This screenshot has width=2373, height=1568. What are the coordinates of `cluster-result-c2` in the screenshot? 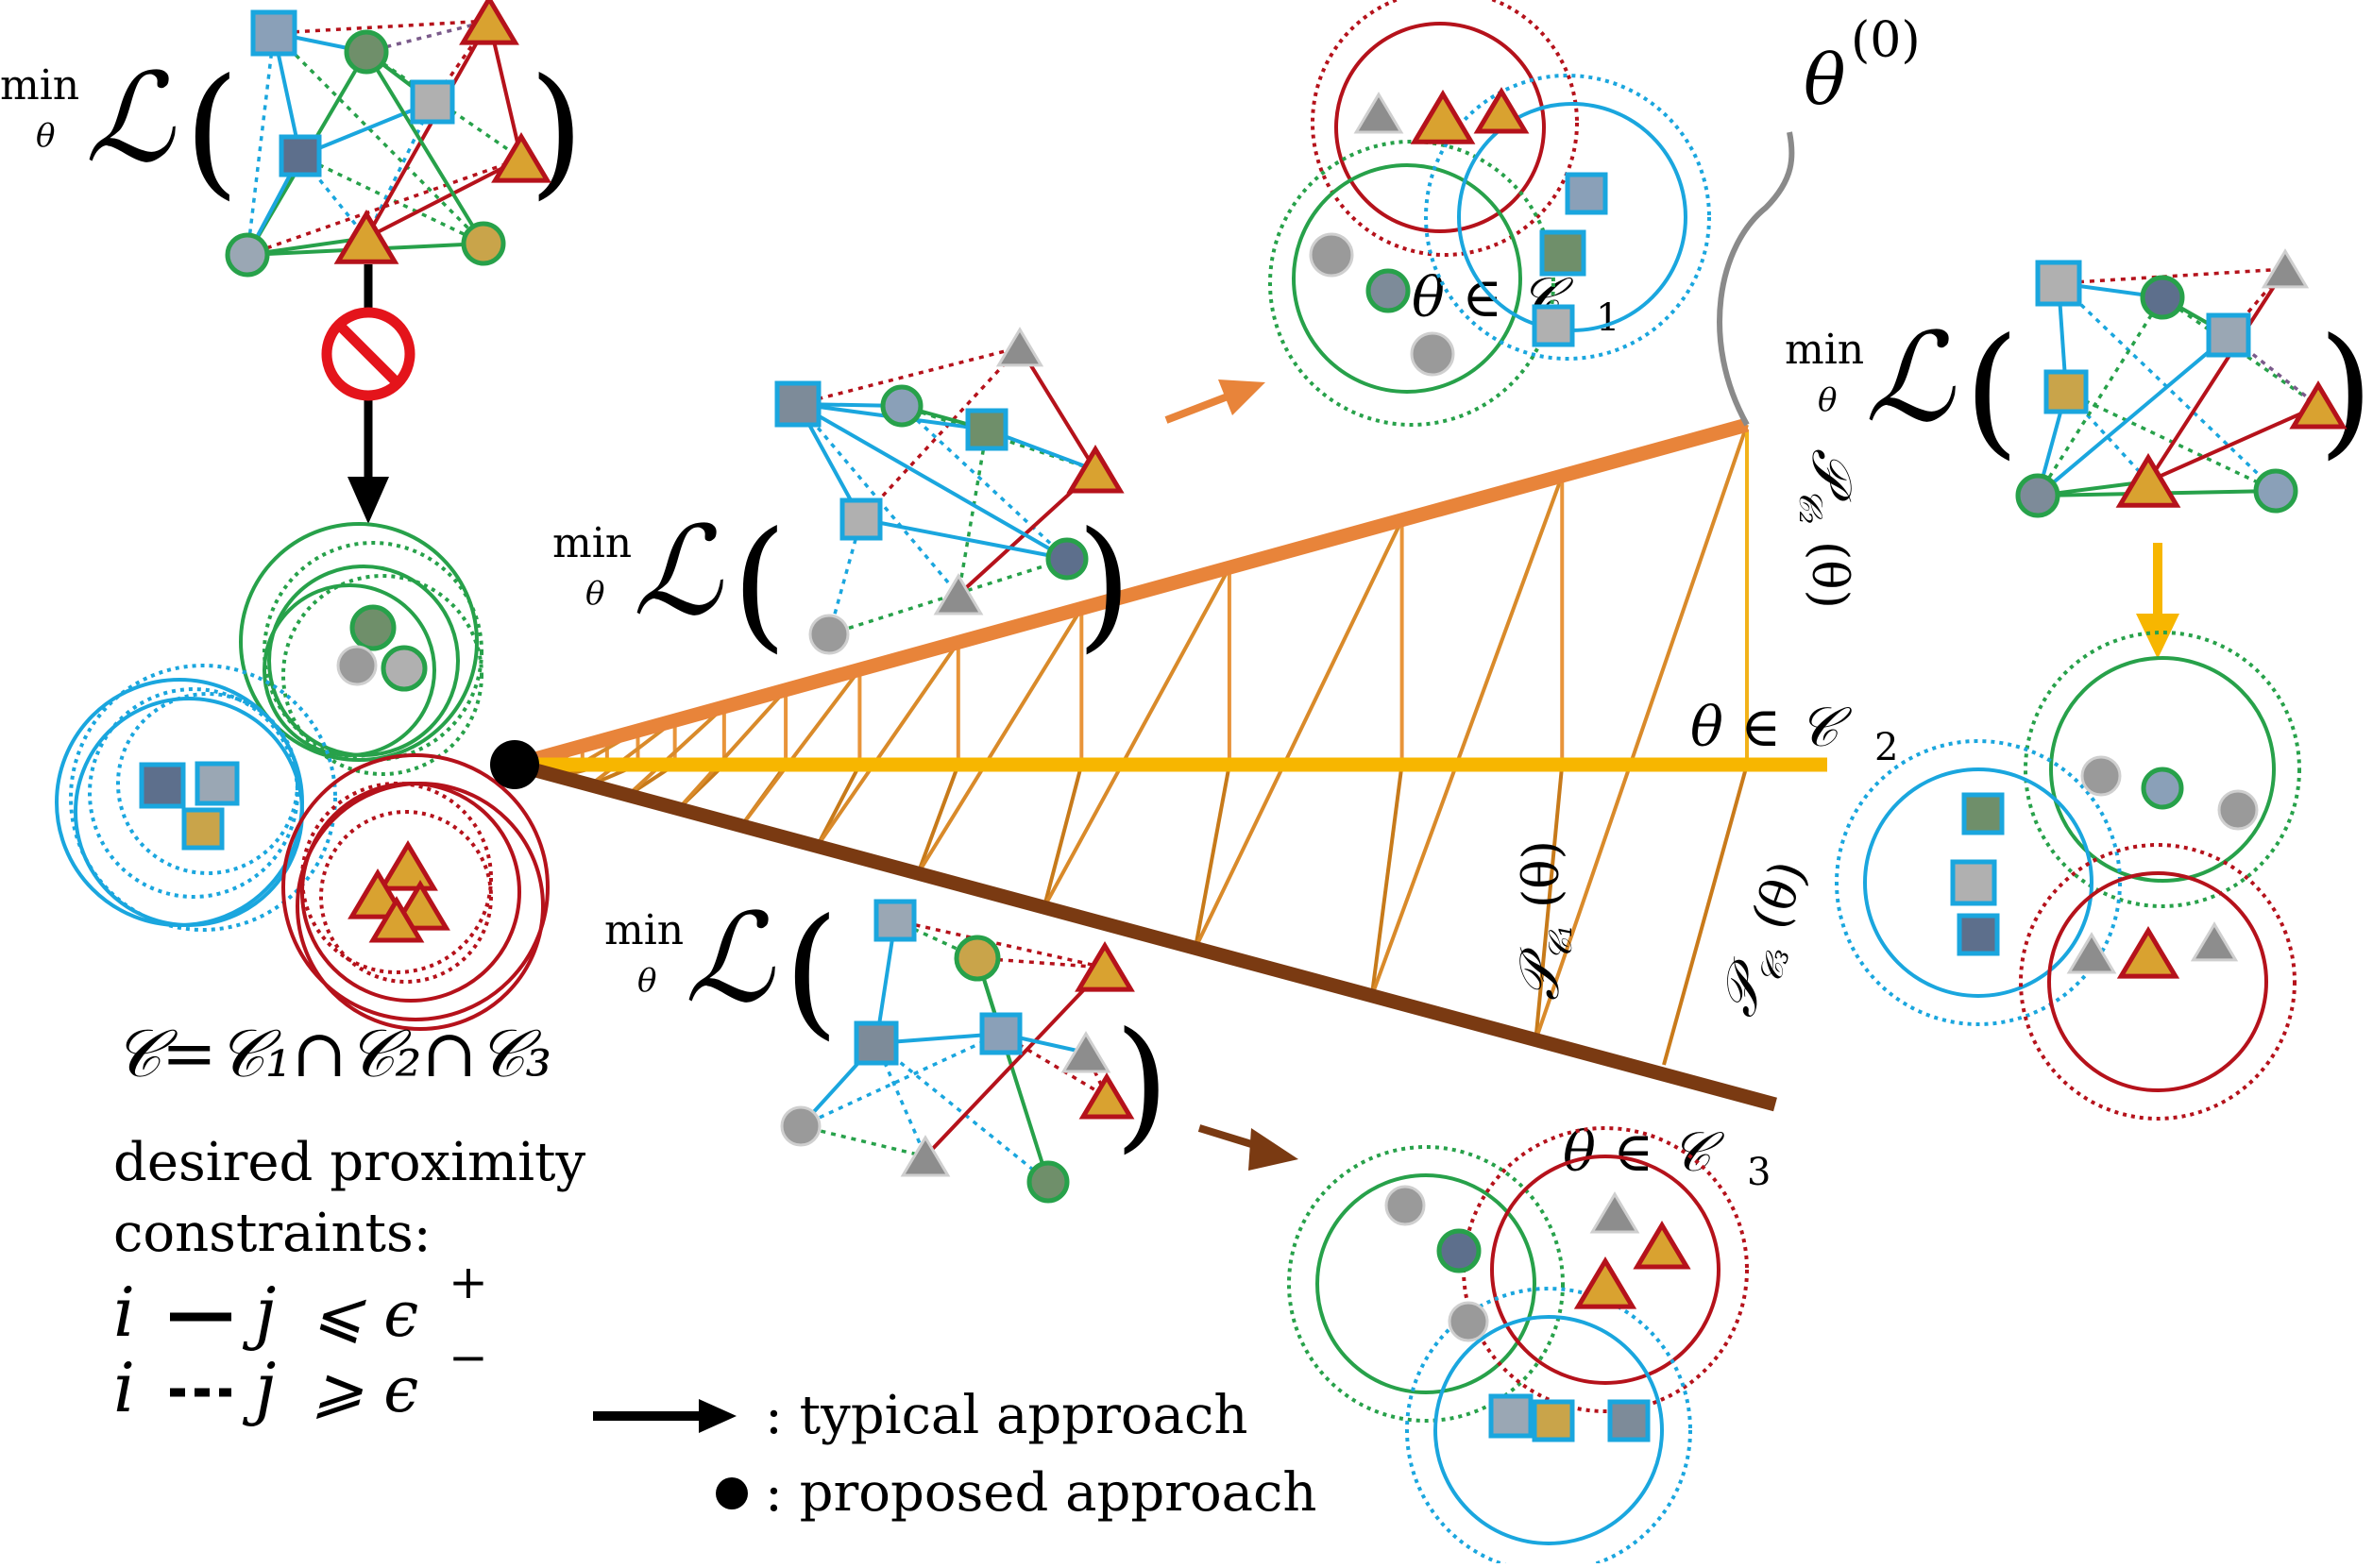 It's located at (2068, 876).